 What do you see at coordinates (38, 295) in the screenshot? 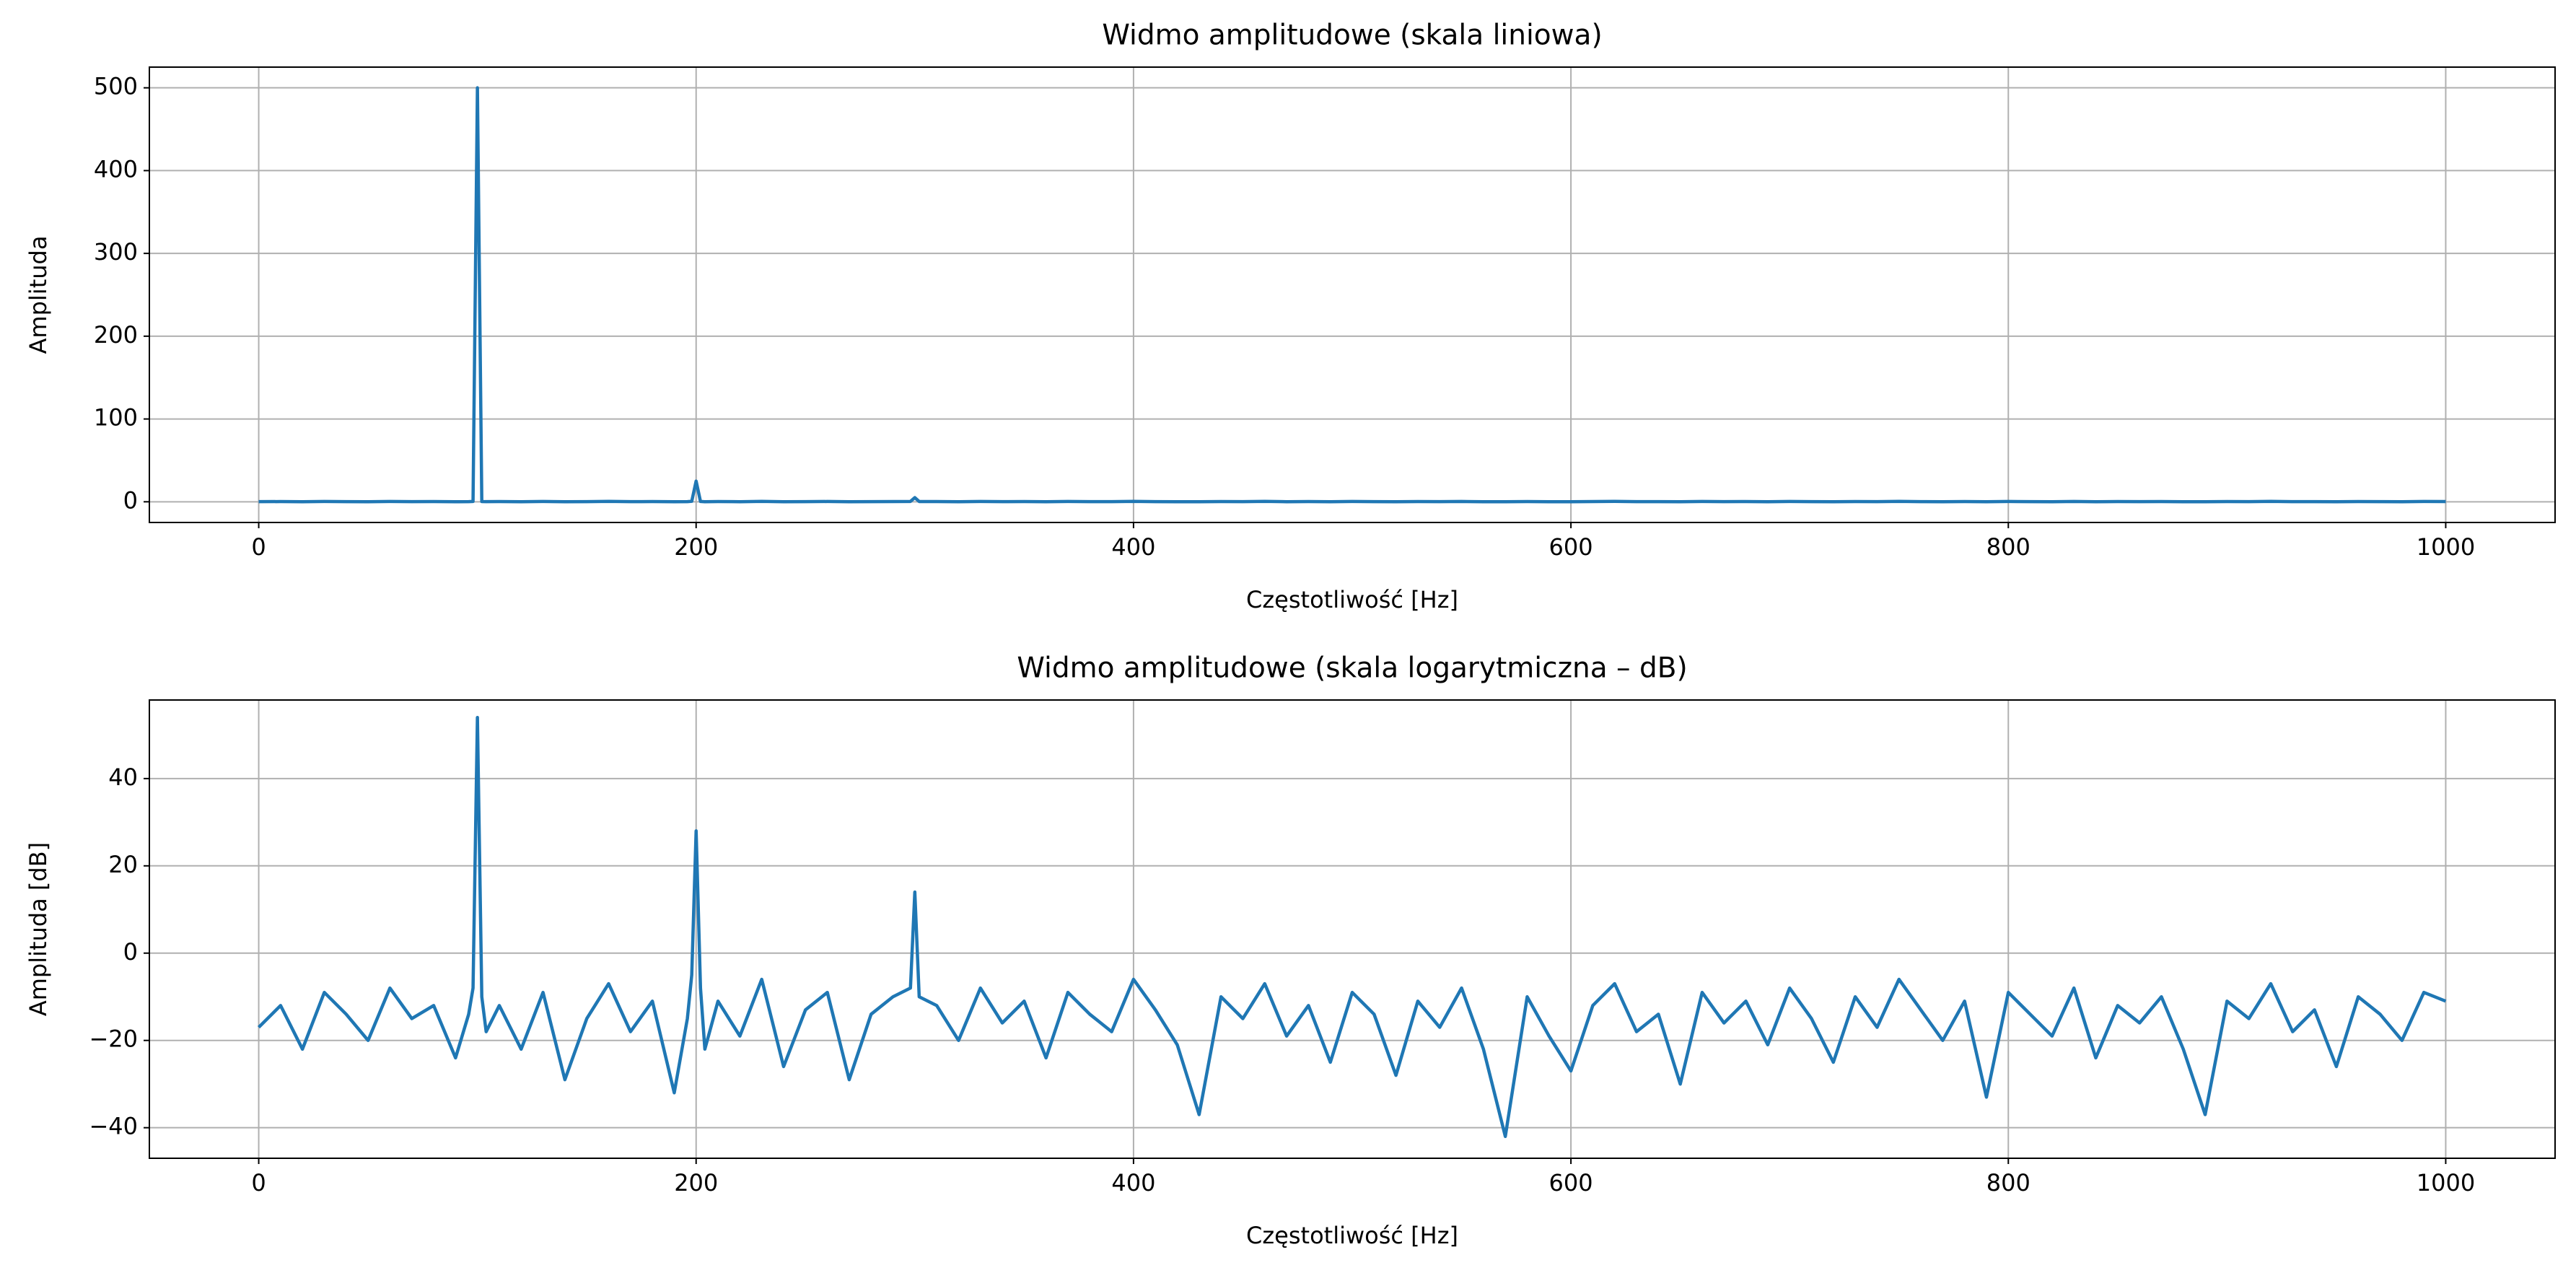
I see `y-axis-label: Amplituda` at bounding box center [38, 295].